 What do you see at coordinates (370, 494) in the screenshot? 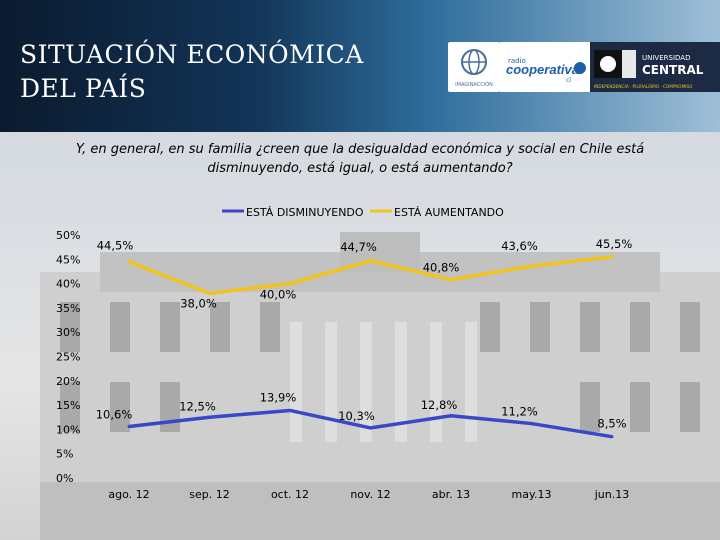
I see `x-tick-label: nov. 12` at bounding box center [370, 494].